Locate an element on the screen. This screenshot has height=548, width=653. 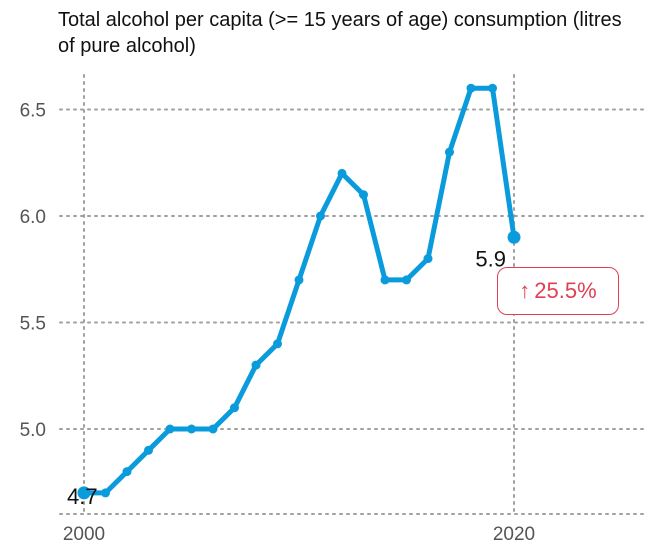
y-tick-label: 6.0 is located at coordinates (33, 217).